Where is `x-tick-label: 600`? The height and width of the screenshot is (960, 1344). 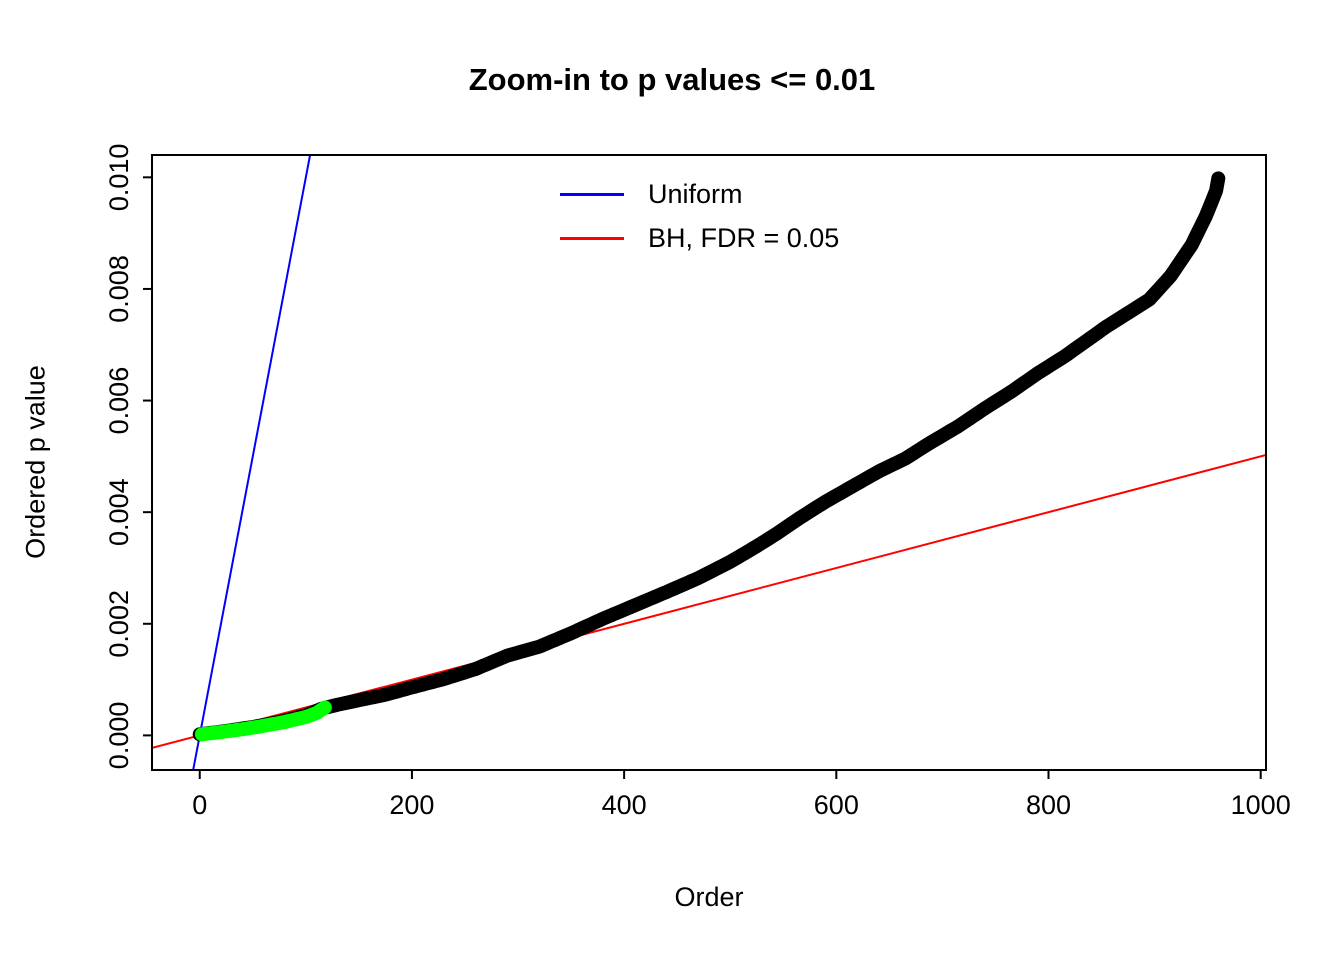 x-tick-label: 600 is located at coordinates (836, 805).